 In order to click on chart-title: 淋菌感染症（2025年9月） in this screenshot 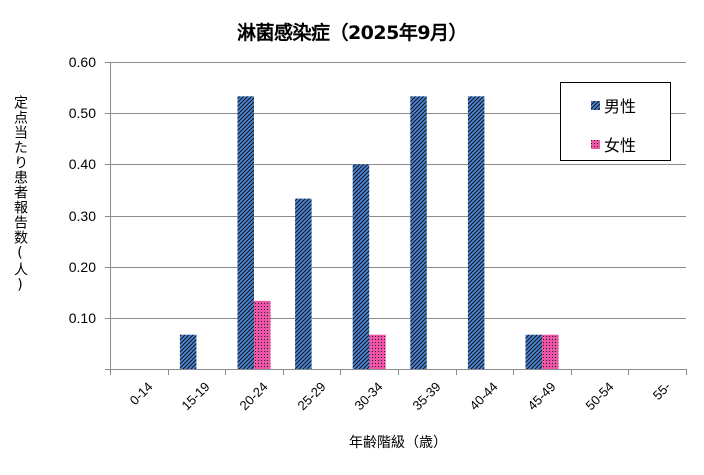, I will do `click(352, 33)`.